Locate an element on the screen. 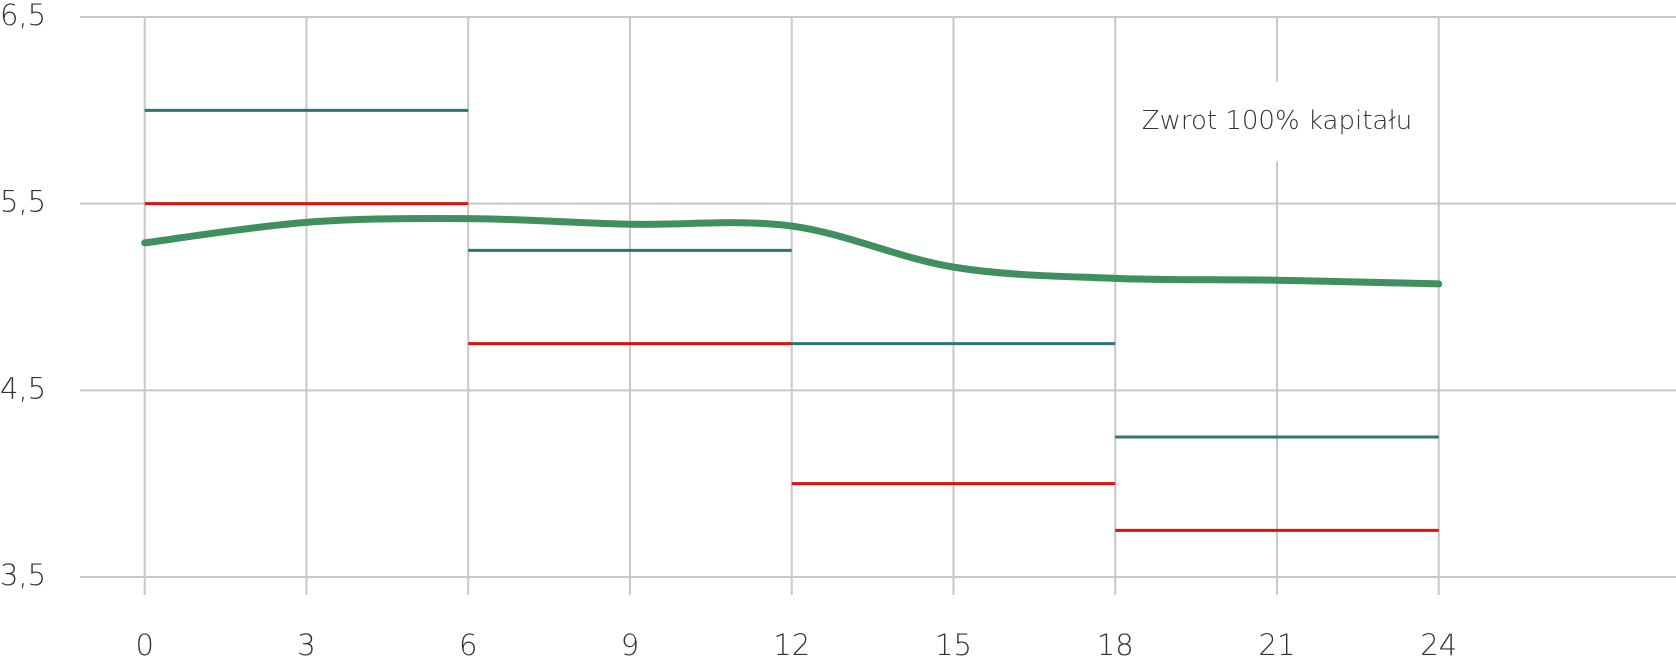  y-tick-label: 3,5 is located at coordinates (23, 575).